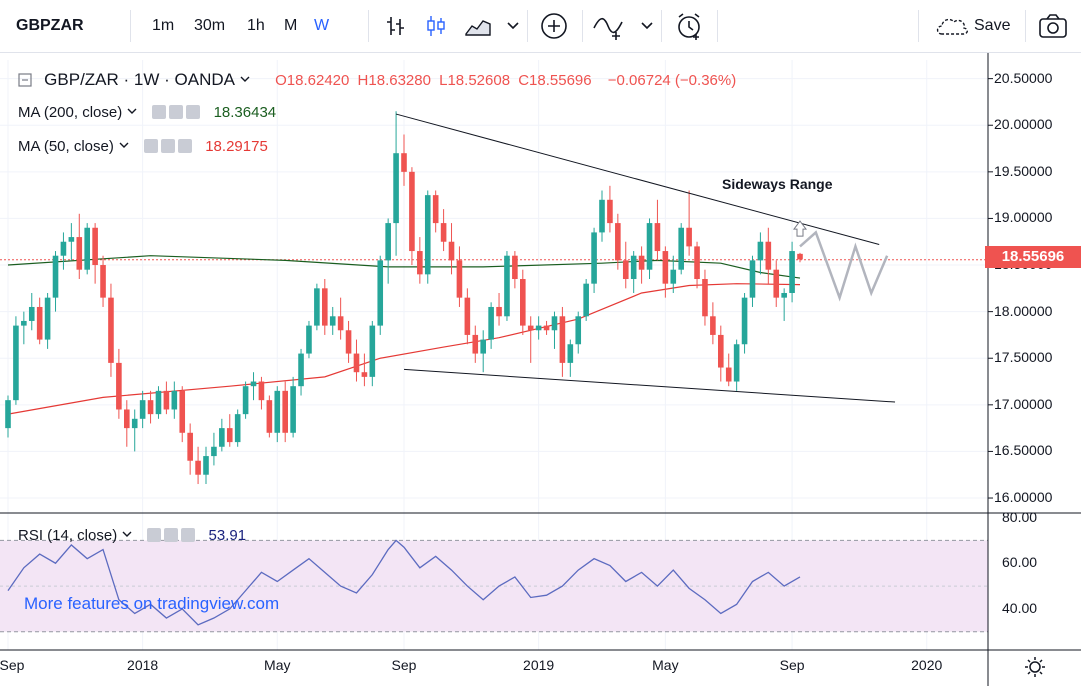 The height and width of the screenshot is (686, 1081). What do you see at coordinates (256, 25) in the screenshot?
I see `interval-1h-button: 1h` at bounding box center [256, 25].